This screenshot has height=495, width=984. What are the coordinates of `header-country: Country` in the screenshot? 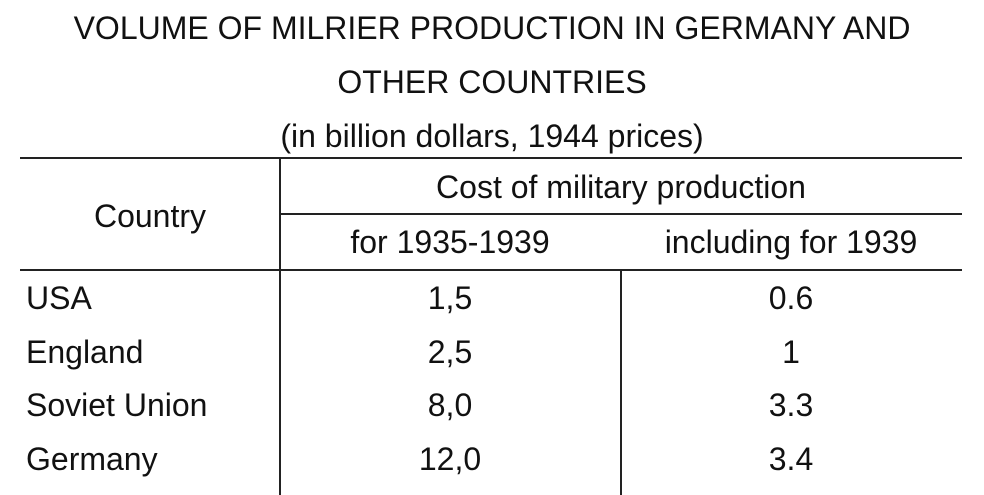 It's located at (150, 216).